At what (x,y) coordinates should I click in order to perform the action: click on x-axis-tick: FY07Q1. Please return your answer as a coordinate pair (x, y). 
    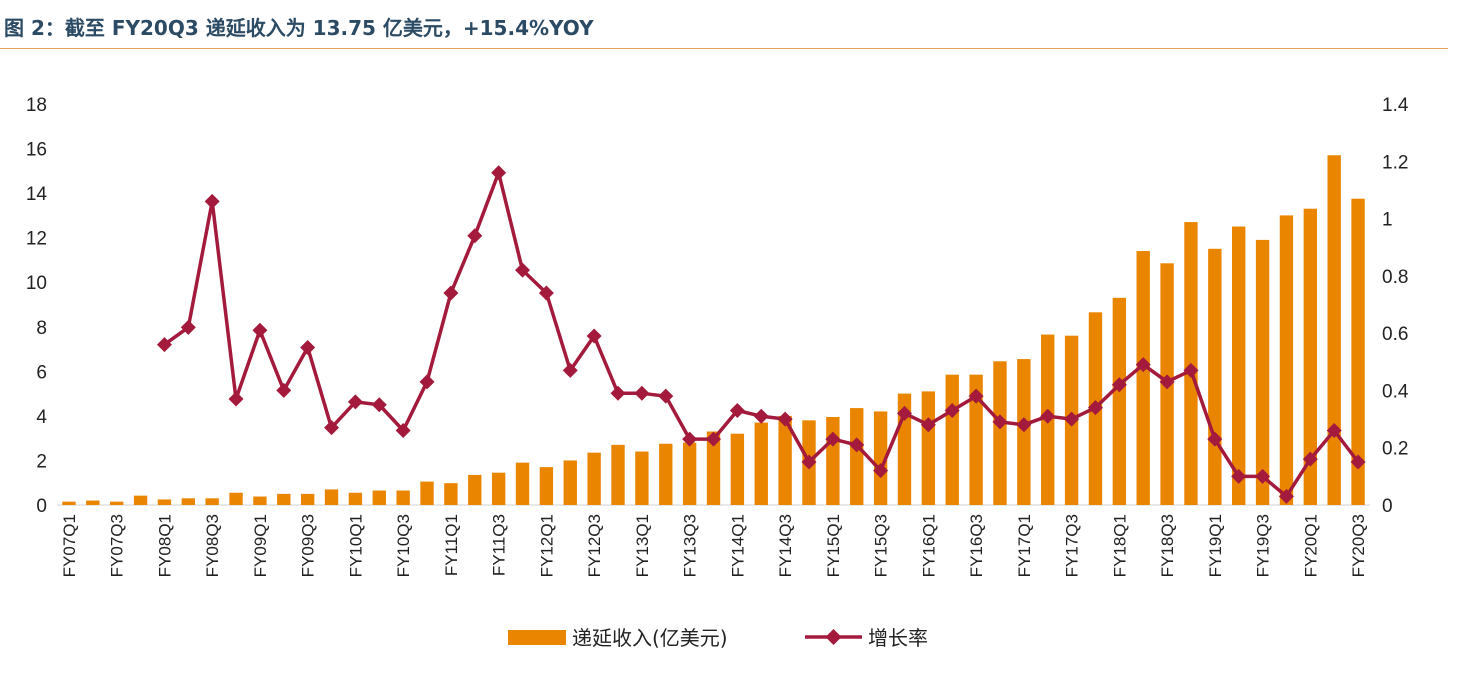
    Looking at the image, I should click on (69, 545).